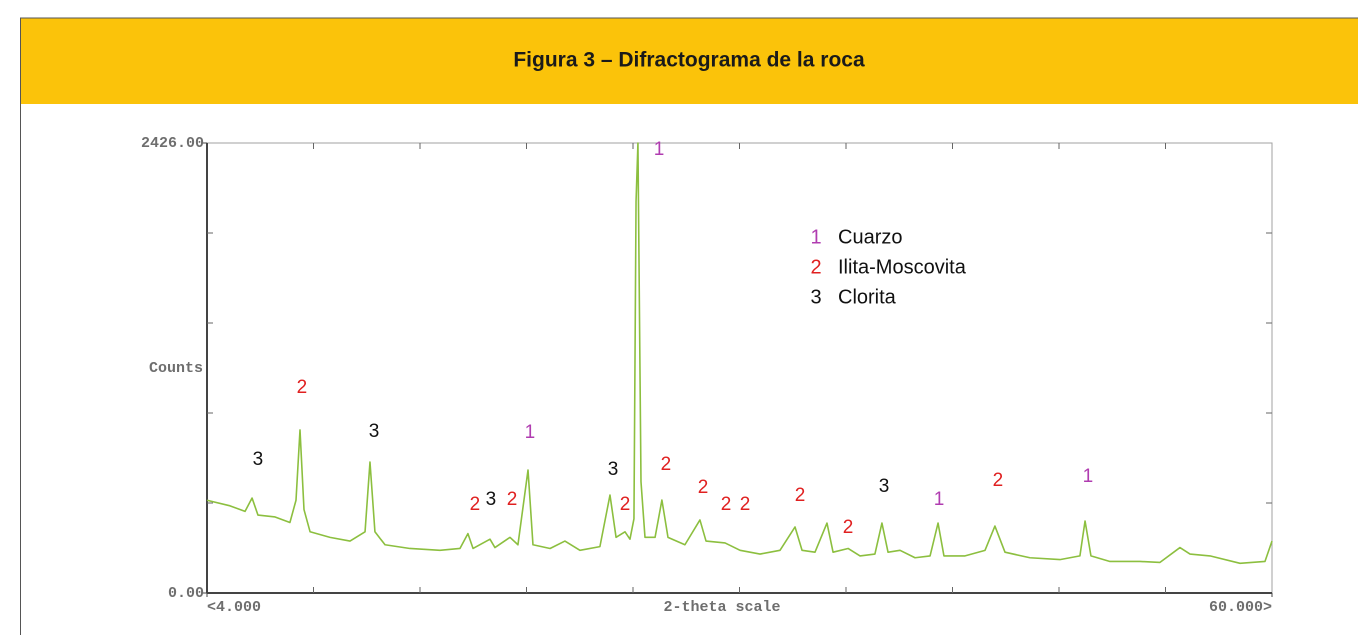 The width and height of the screenshot is (1358, 635). Describe the element at coordinates (176, 368) in the screenshot. I see `y-axis-label: Counts` at that location.